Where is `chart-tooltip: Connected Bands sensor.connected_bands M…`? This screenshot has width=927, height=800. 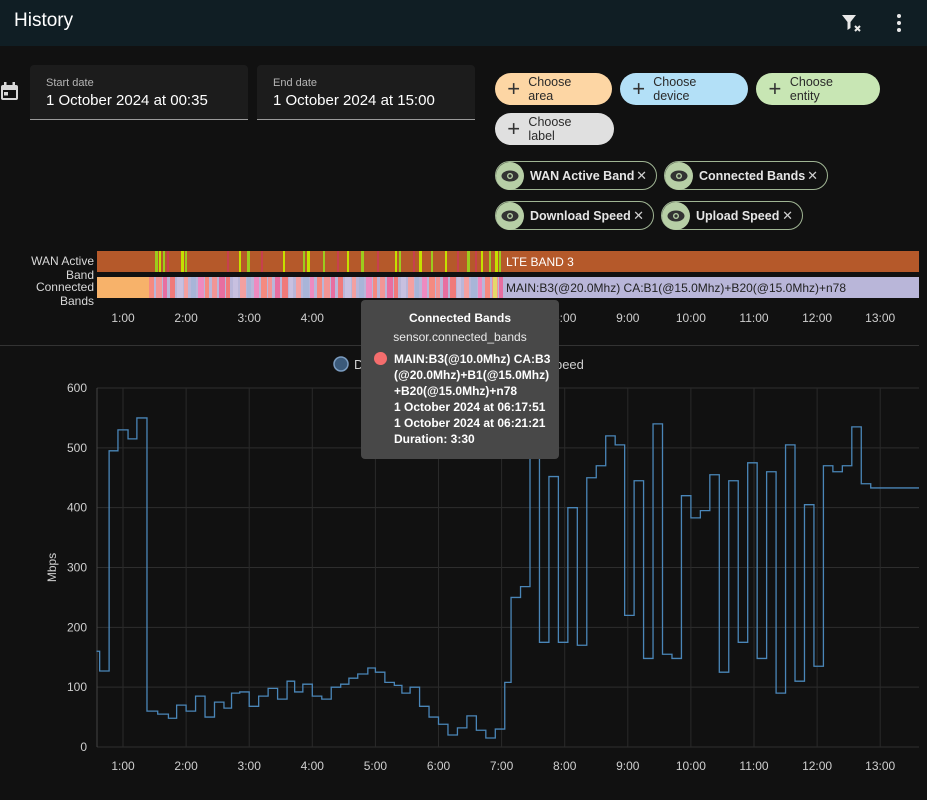 chart-tooltip: Connected Bands sensor.connected_bands M… is located at coordinates (460, 379).